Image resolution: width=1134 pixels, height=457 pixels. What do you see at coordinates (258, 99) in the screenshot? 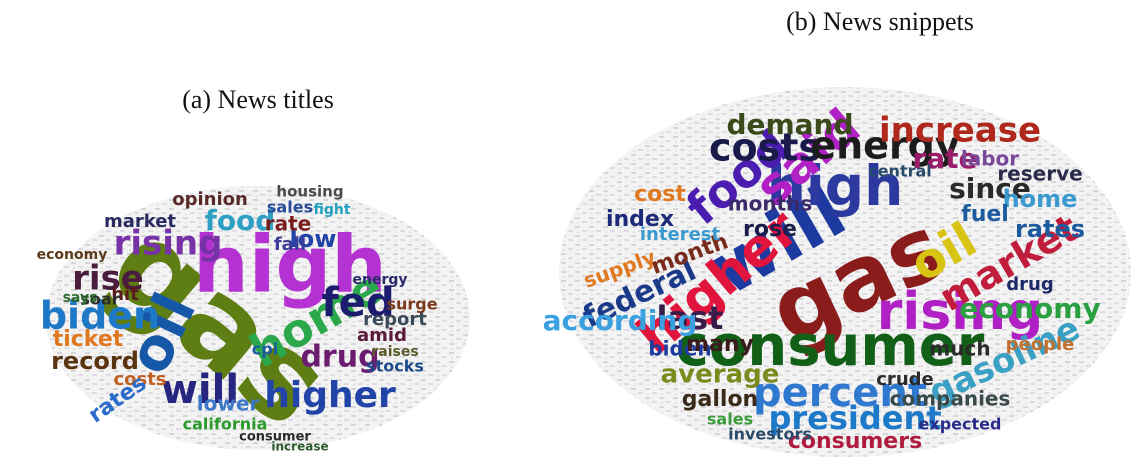
I see `caption: (a) News titles` at bounding box center [258, 99].